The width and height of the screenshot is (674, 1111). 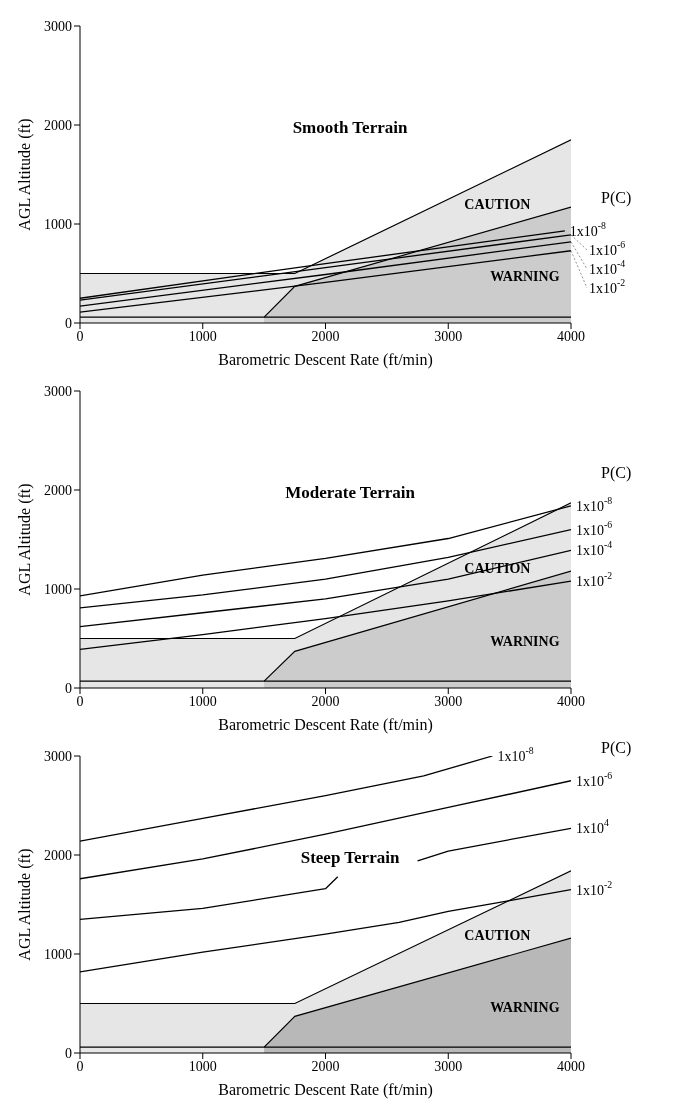 I want to click on series-label: 1x10$^{4}$, so click(x=592, y=826).